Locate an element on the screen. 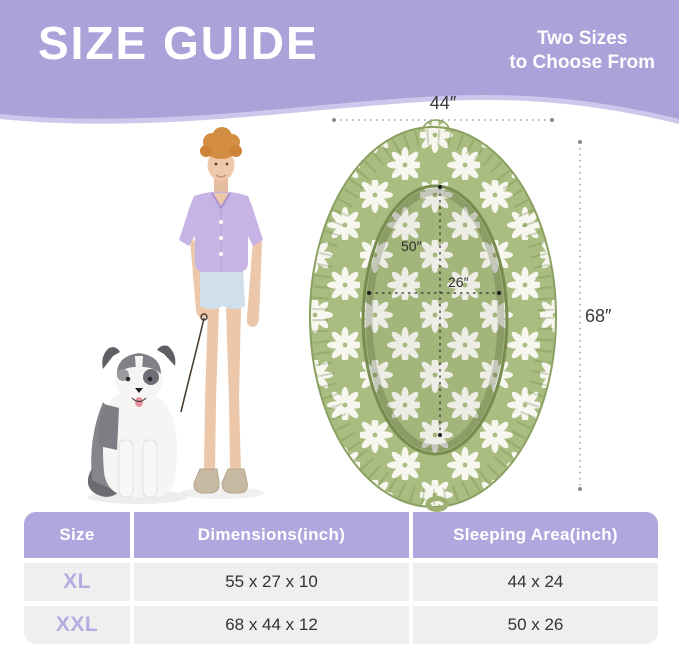  table-row-xxl-dimensions: 68 x 44 x 12 is located at coordinates (271, 625).